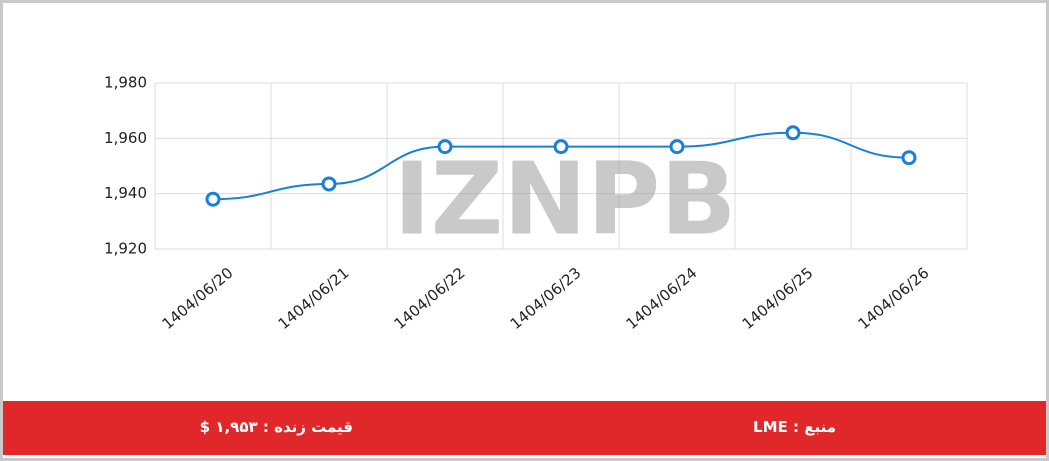 This screenshot has height=461, width=1049. What do you see at coordinates (125, 249) in the screenshot?
I see `y-tick-label: 1,920` at bounding box center [125, 249].